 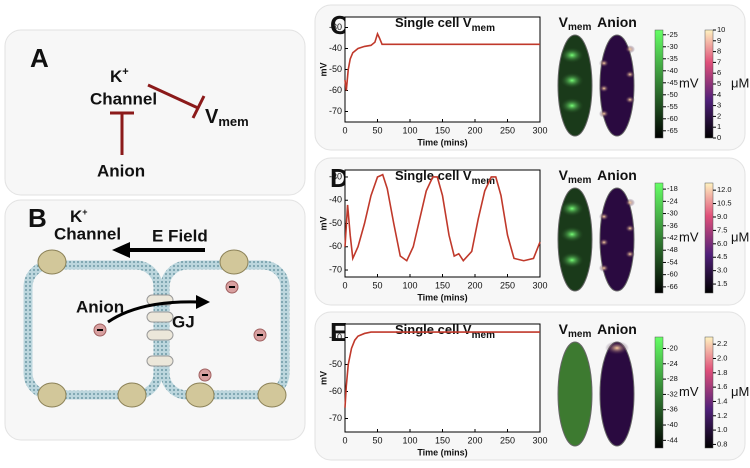 What do you see at coordinates (724, 189) in the screenshot?
I see `colorbar-tick-label: 12.0` at bounding box center [724, 189].